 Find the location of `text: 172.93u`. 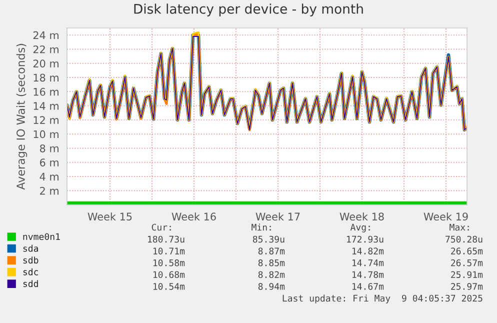

text: 172.93u is located at coordinates (365, 239).